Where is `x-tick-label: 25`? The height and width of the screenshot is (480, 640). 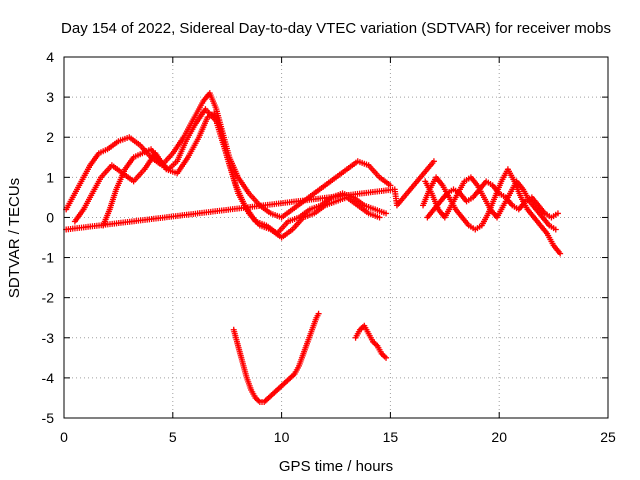
x-tick-label: 25 is located at coordinates (608, 437).